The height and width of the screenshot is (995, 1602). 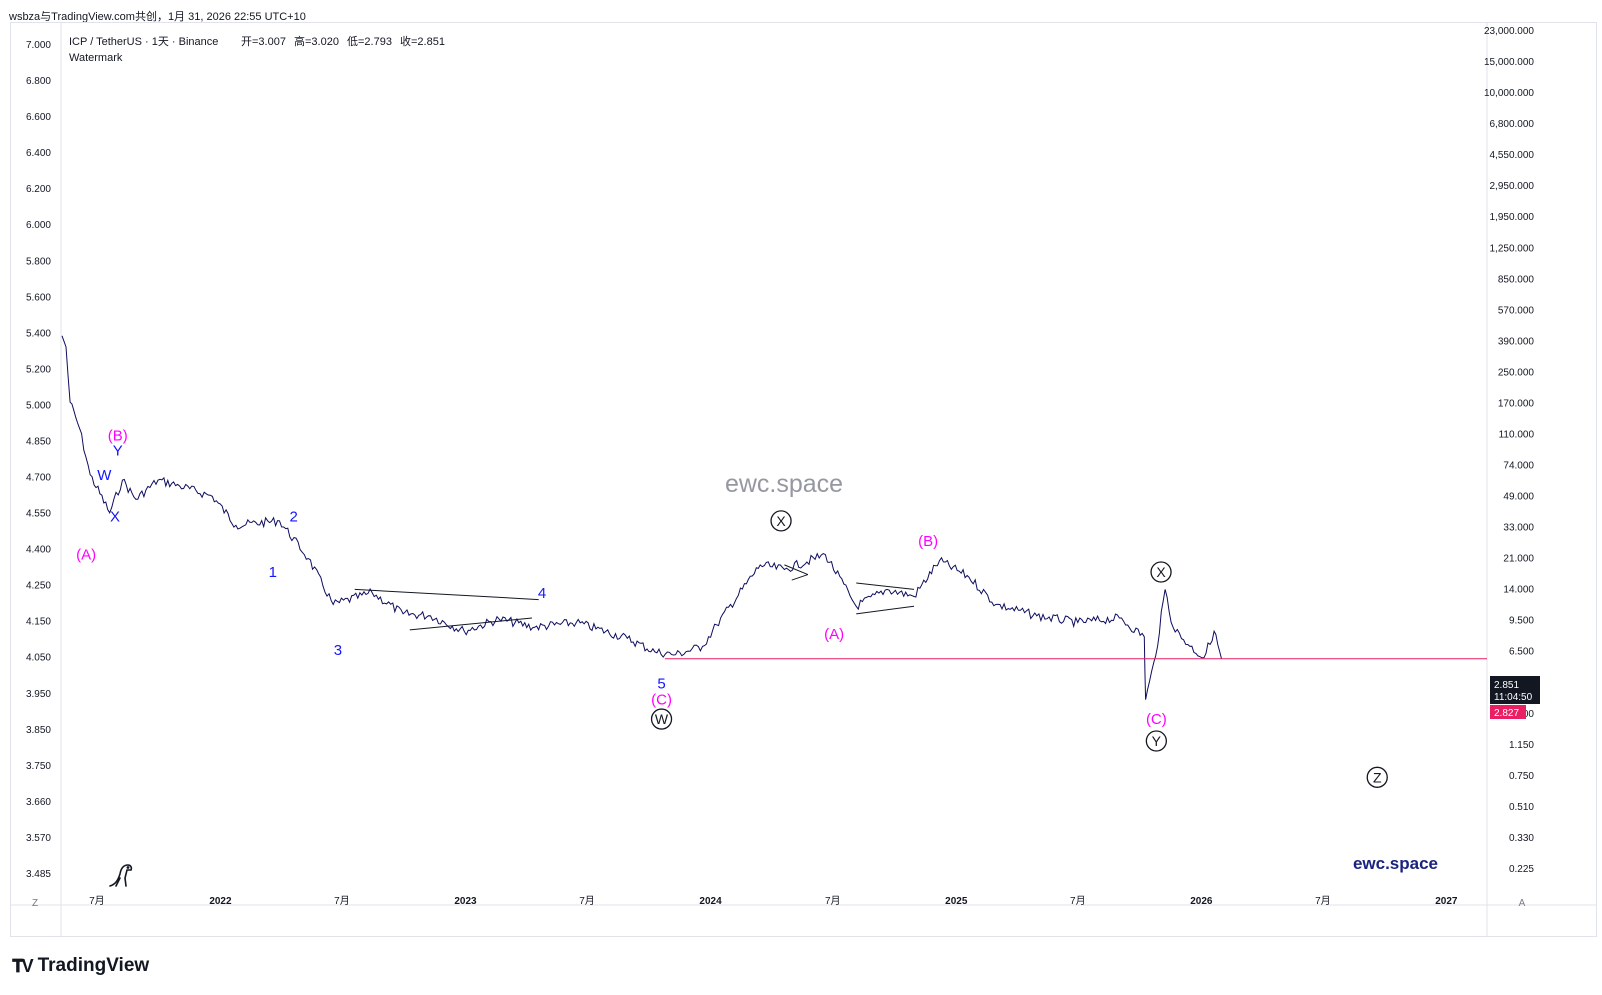 What do you see at coordinates (465, 901) in the screenshot?
I see `time-axis-tick-label: 2023` at bounding box center [465, 901].